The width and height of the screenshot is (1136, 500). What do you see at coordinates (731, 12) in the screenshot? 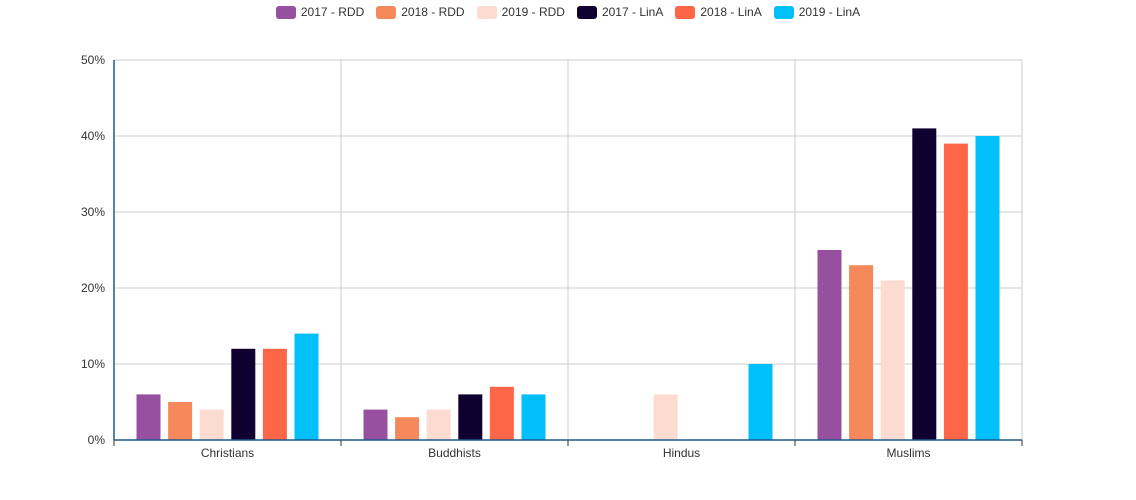
I see `legend-label: 2018 - LinA` at bounding box center [731, 12].